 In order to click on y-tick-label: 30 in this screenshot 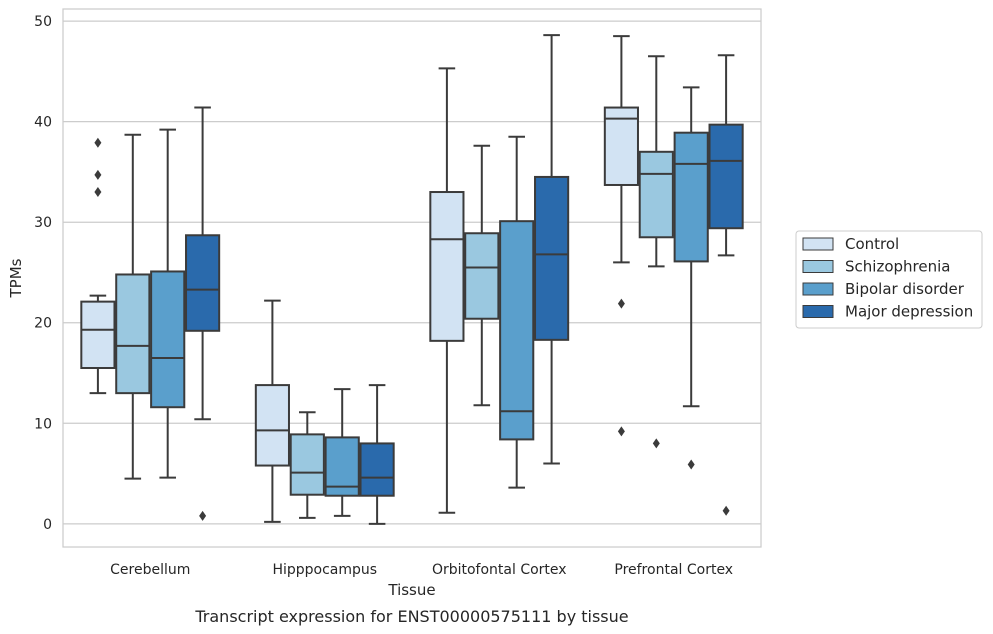, I will do `click(43, 223)`.